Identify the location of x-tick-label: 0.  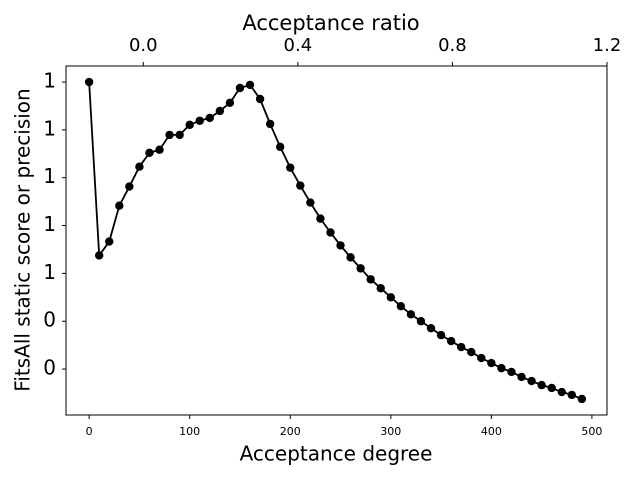
(89, 431).